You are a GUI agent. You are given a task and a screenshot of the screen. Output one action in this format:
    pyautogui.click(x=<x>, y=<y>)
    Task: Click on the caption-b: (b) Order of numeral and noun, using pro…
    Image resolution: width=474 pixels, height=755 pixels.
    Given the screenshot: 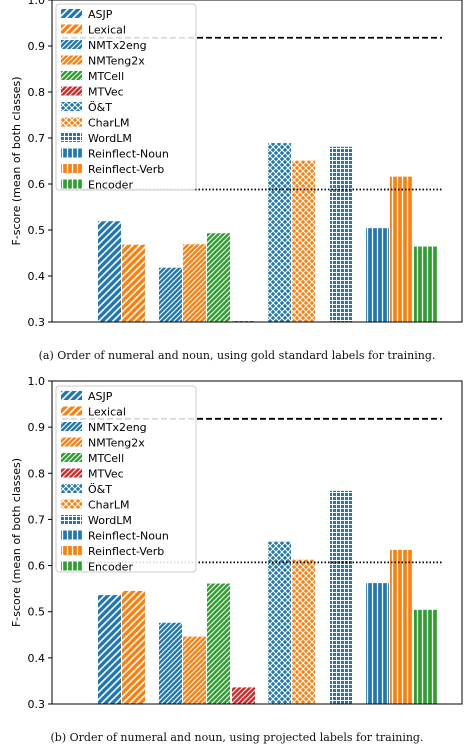 What is the action you would take?
    pyautogui.click(x=237, y=737)
    